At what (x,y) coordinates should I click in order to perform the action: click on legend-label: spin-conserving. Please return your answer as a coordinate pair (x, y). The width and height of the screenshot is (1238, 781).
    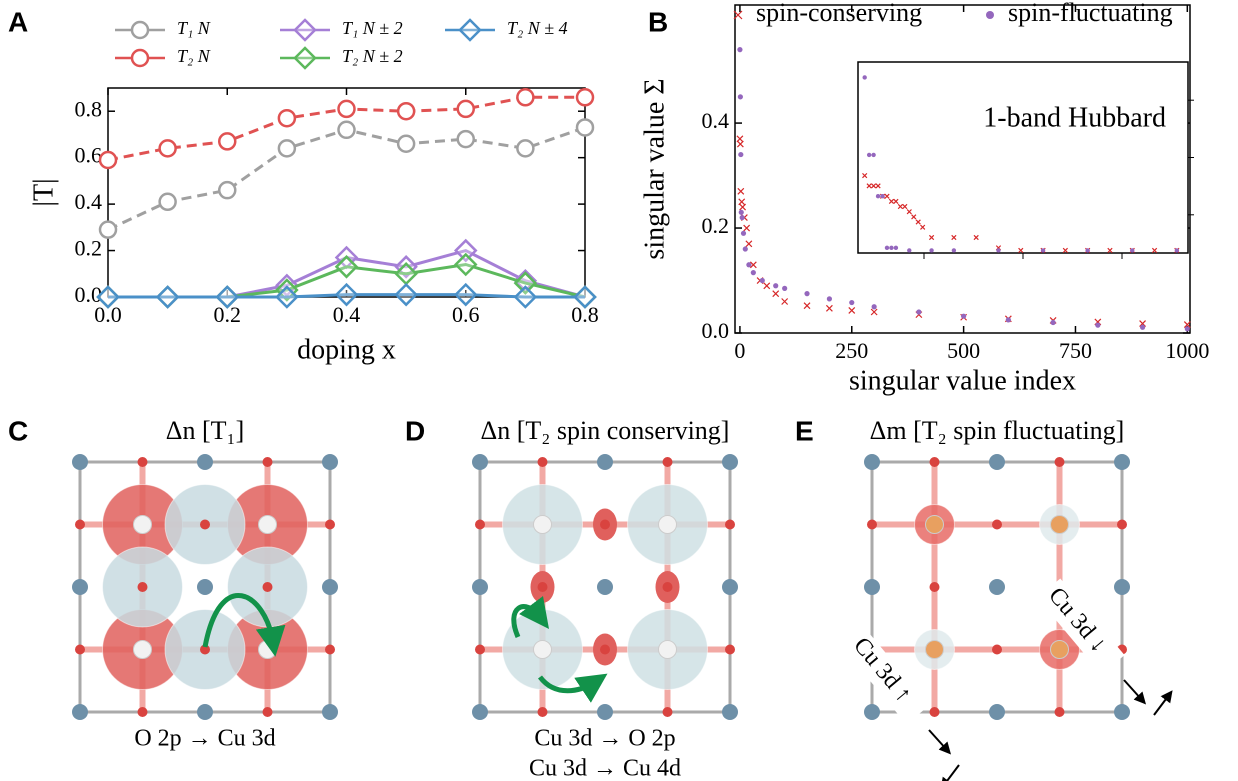
    Looking at the image, I should click on (839, 13).